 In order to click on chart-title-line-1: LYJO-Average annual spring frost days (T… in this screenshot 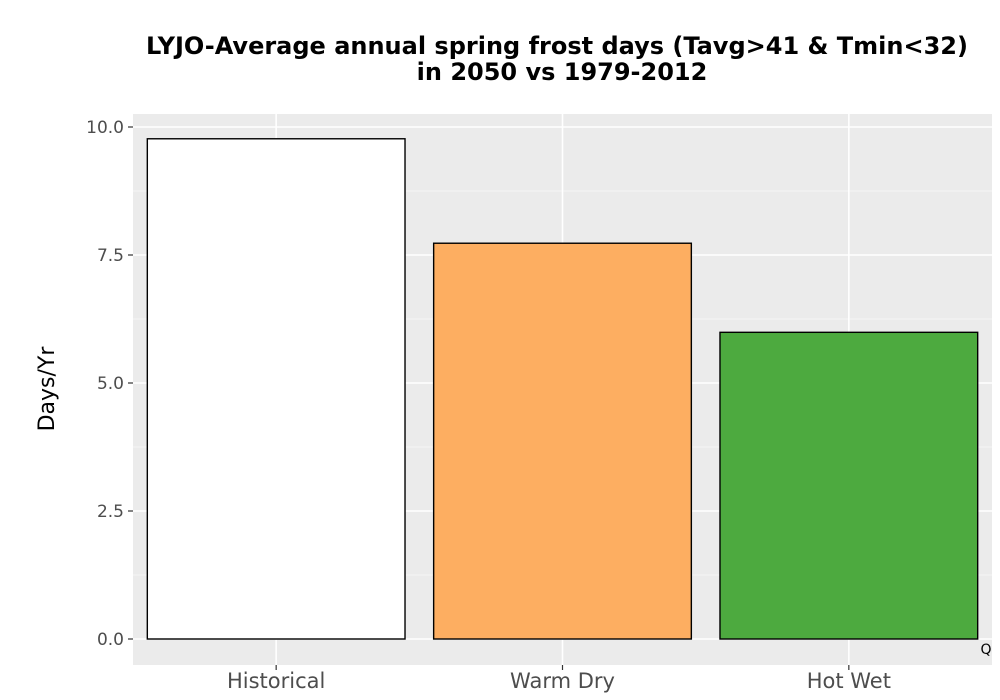, I will do `click(557, 46)`.